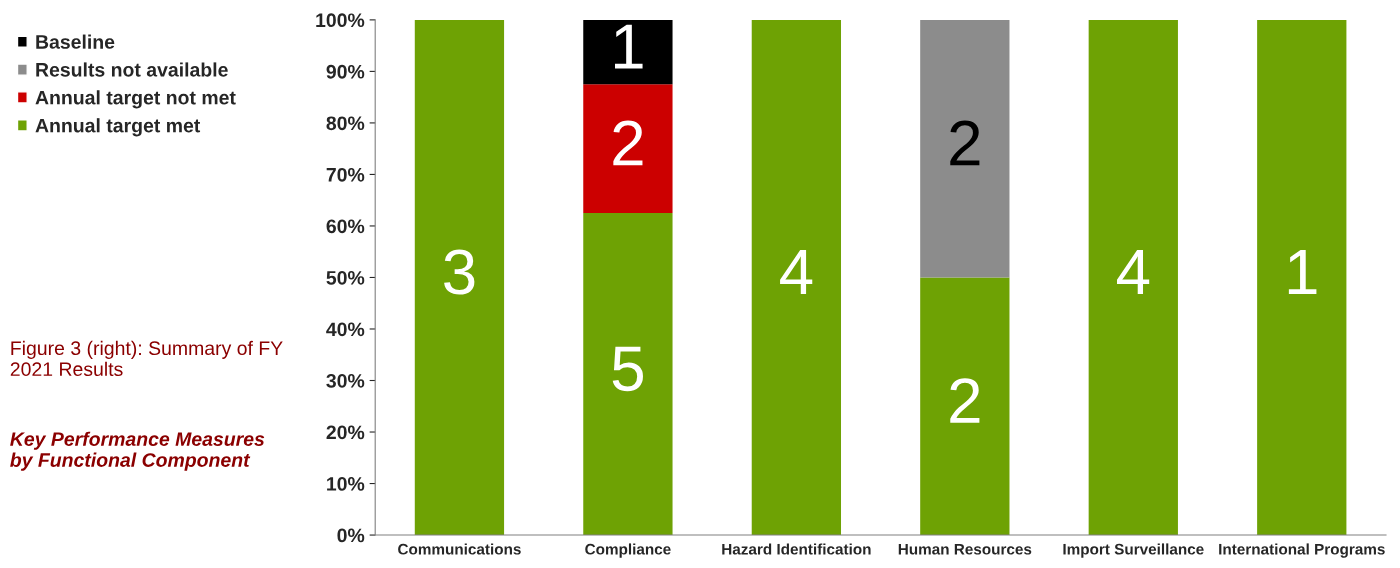 This screenshot has height=568, width=1400. Describe the element at coordinates (132, 69) in the screenshot. I see `legend-label: Results not available` at that location.